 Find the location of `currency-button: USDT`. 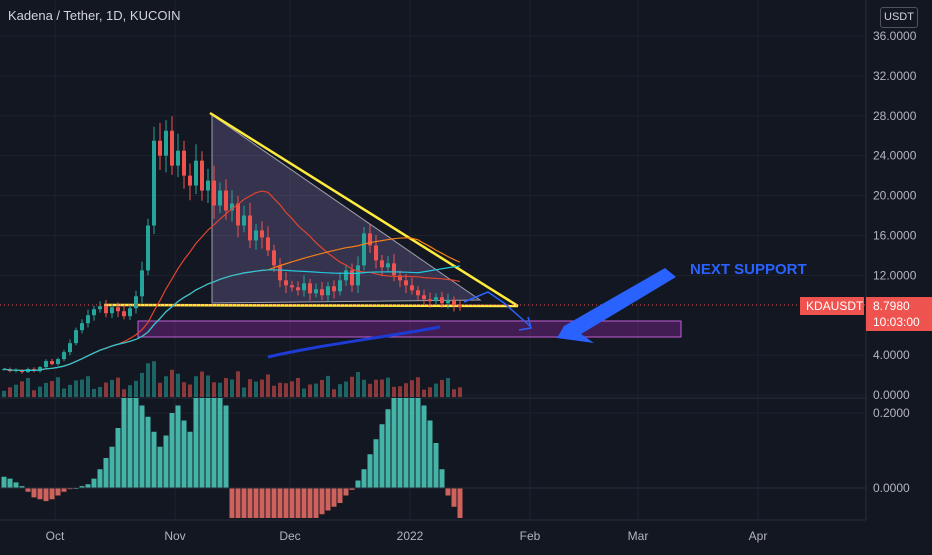

currency-button: USDT is located at coordinates (899, 17).